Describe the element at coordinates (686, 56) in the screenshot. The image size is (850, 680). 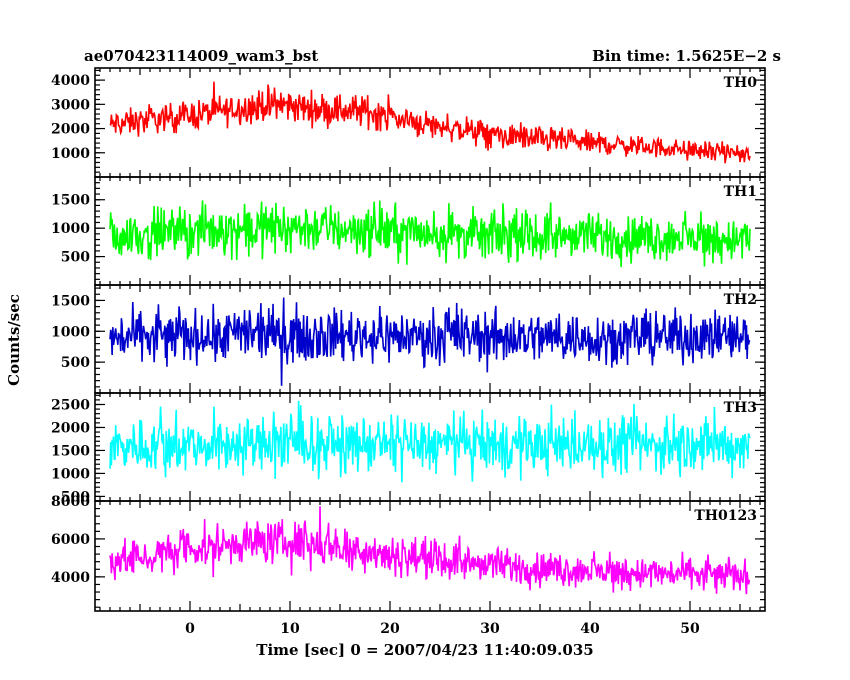
I see `bin-time-label: Bin time: 1.5625E−2 s` at that location.